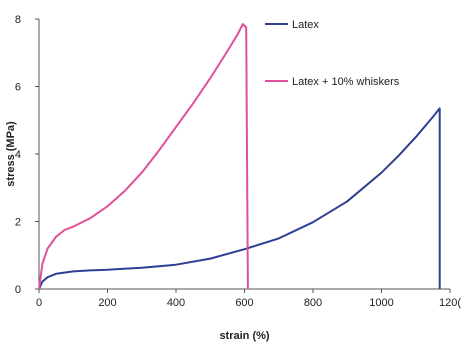 The height and width of the screenshot is (346, 462). I want to click on x-tick-label: 200, so click(107, 303).